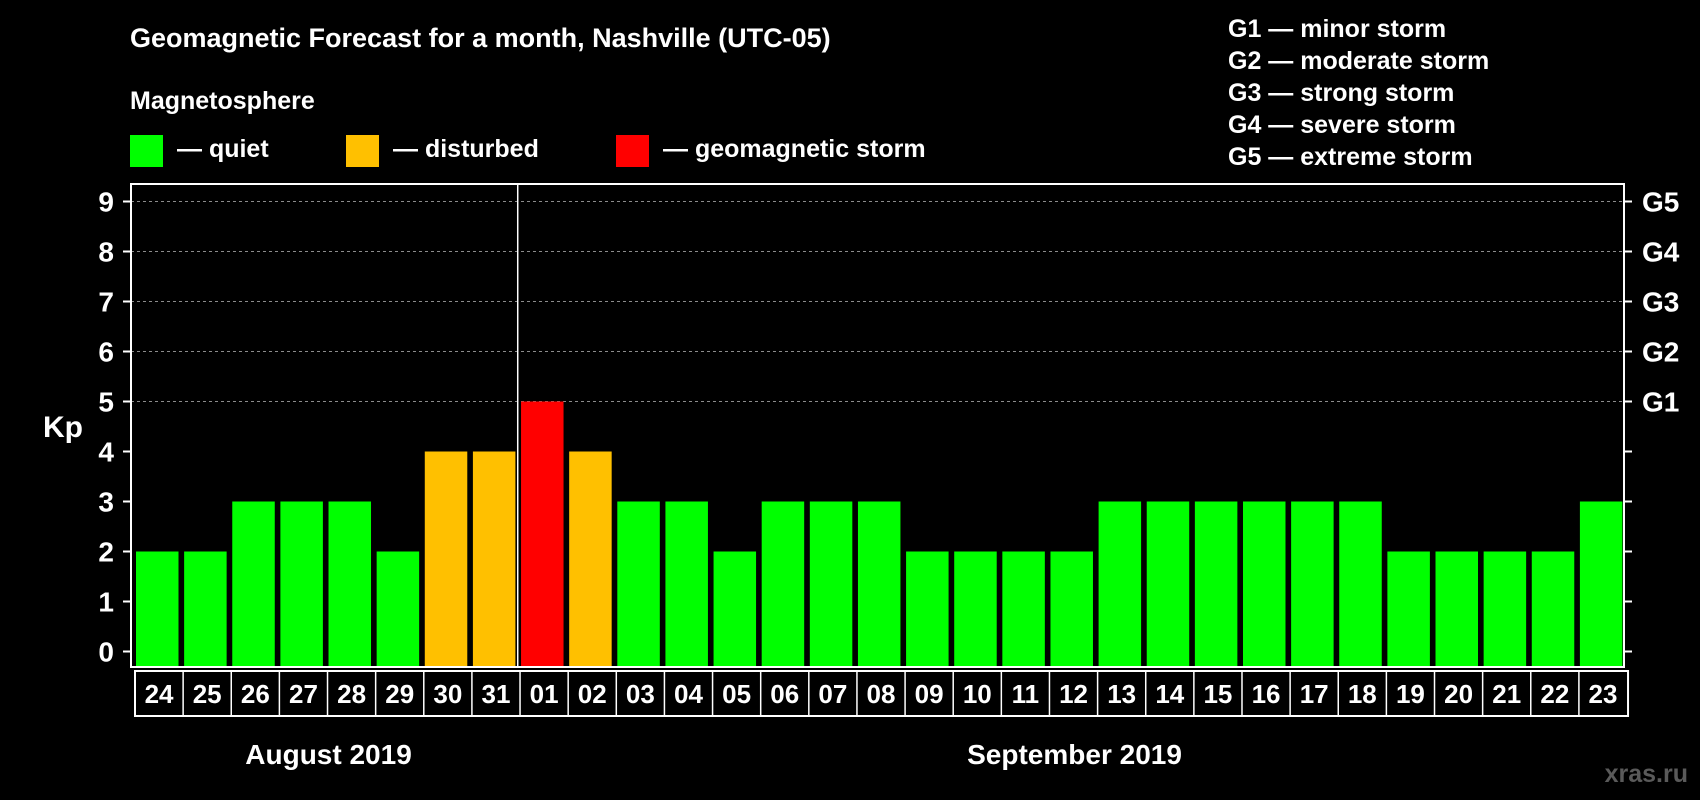  I want to click on legend-label-quiet: — quiet, so click(223, 149).